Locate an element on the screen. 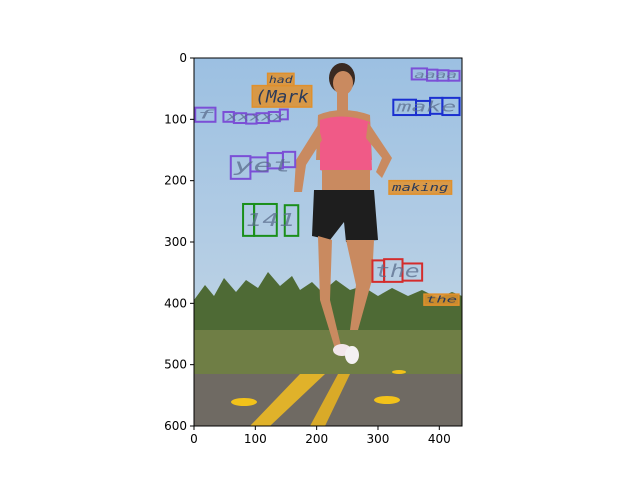 The width and height of the screenshot is (640, 480). word-annotation: (Mark is located at coordinates (282, 96).